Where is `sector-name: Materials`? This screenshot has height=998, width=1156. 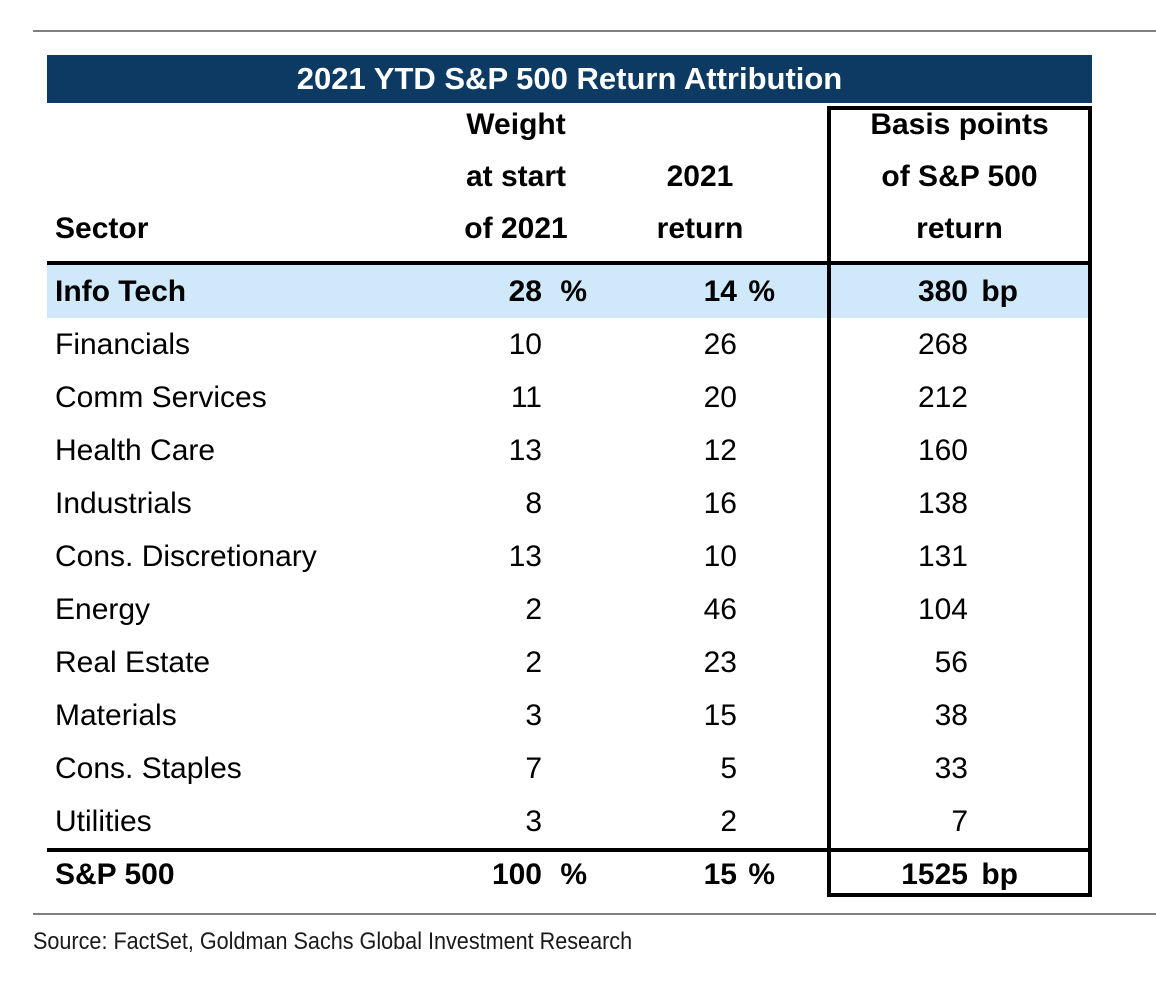
sector-name: Materials is located at coordinates (116, 715).